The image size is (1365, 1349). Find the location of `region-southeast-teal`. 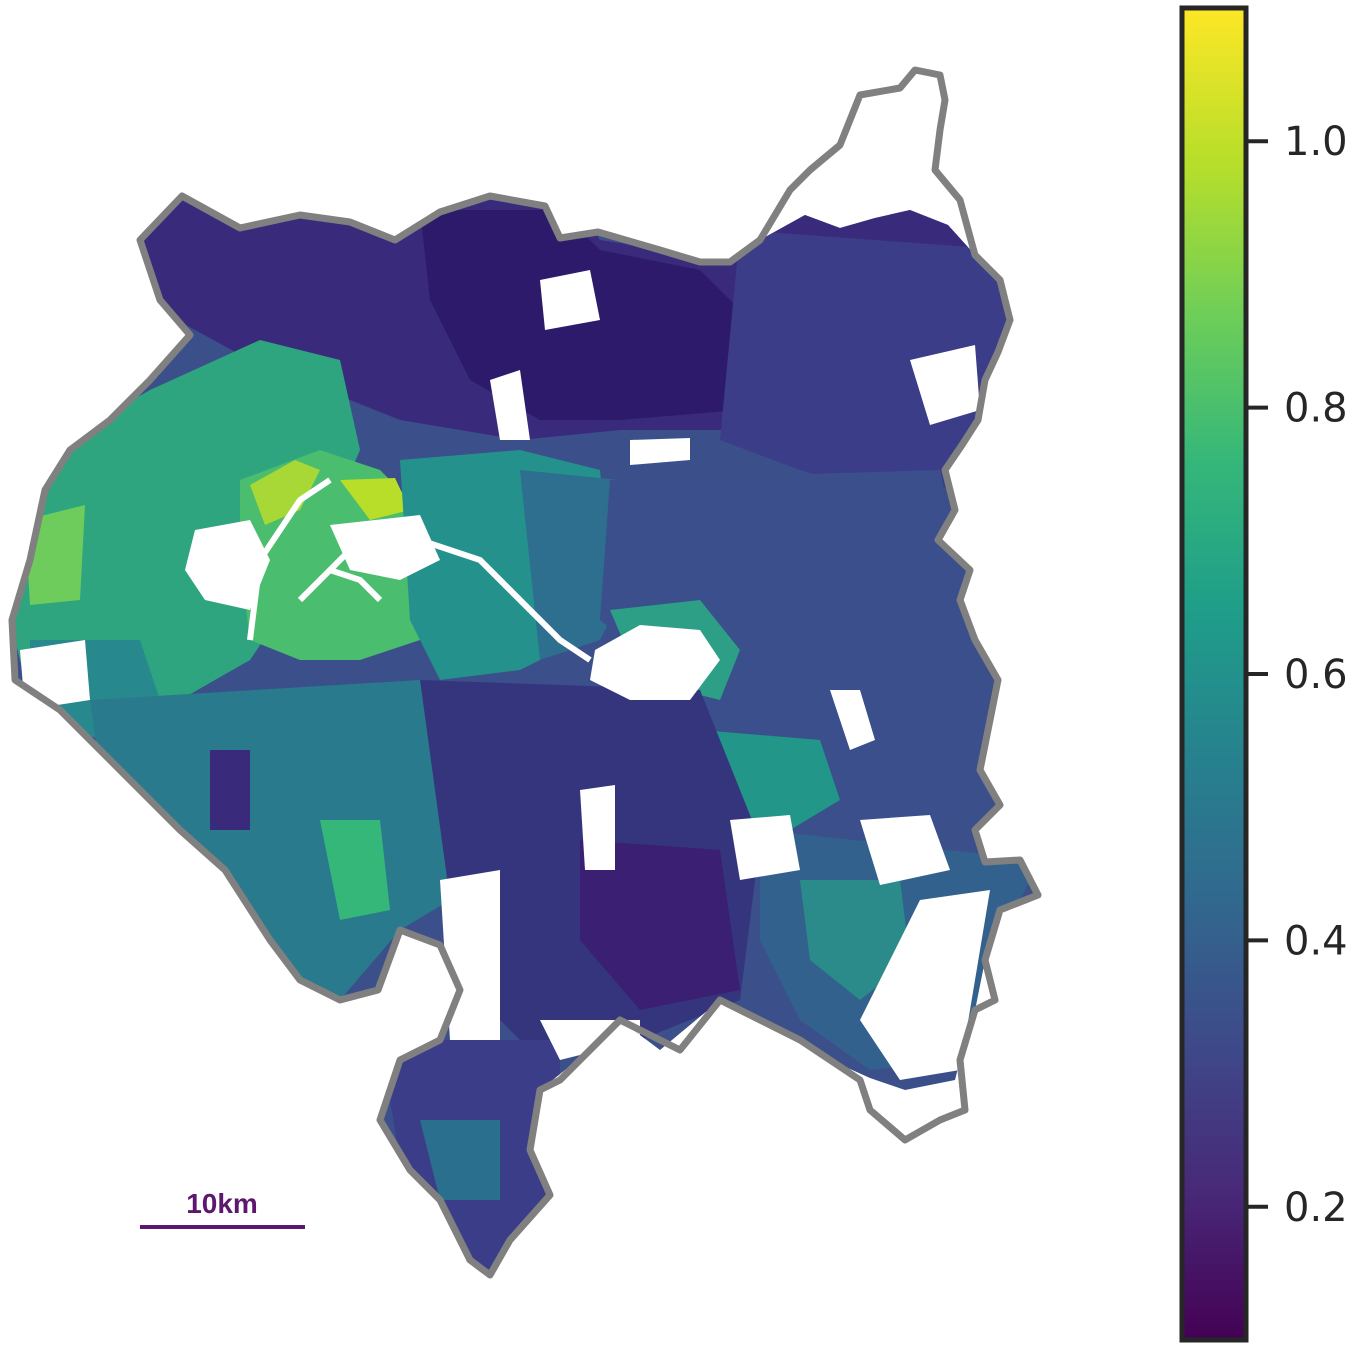

region-southeast-teal is located at coordinates (855, 940).